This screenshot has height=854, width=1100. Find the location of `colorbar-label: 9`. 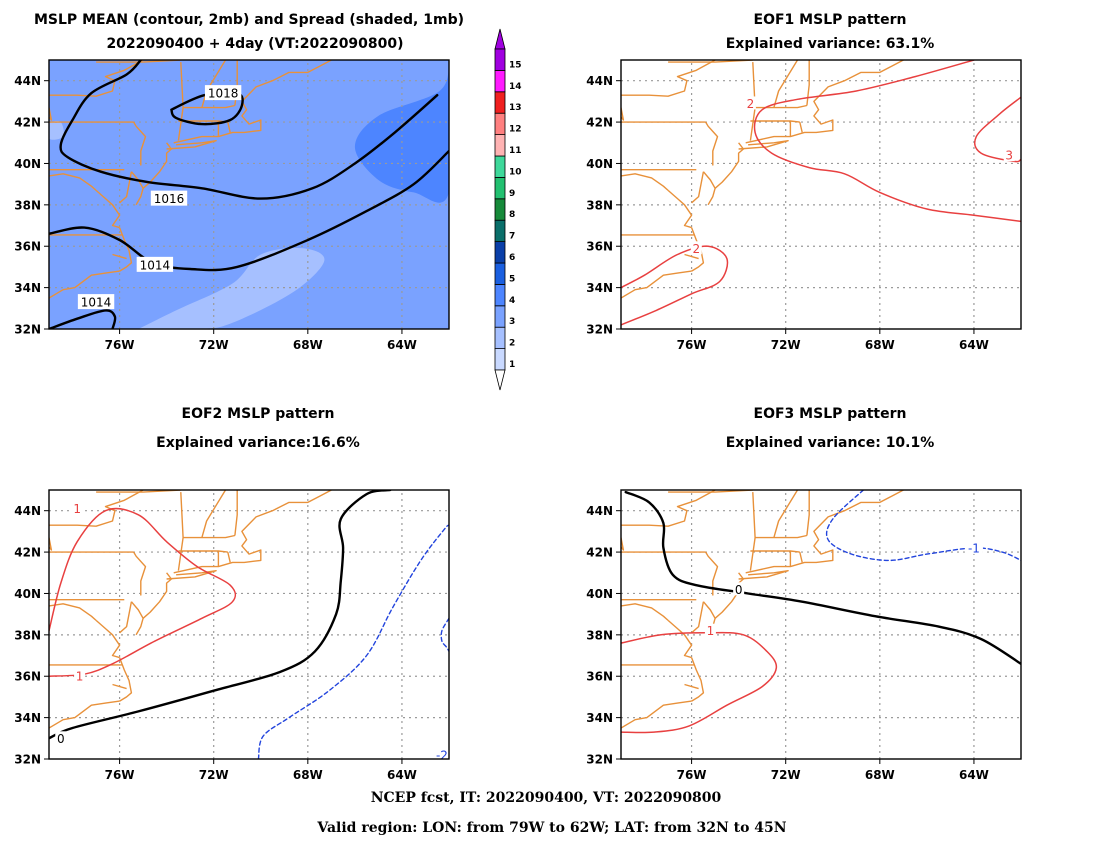

colorbar-label: 9 is located at coordinates (512, 194).